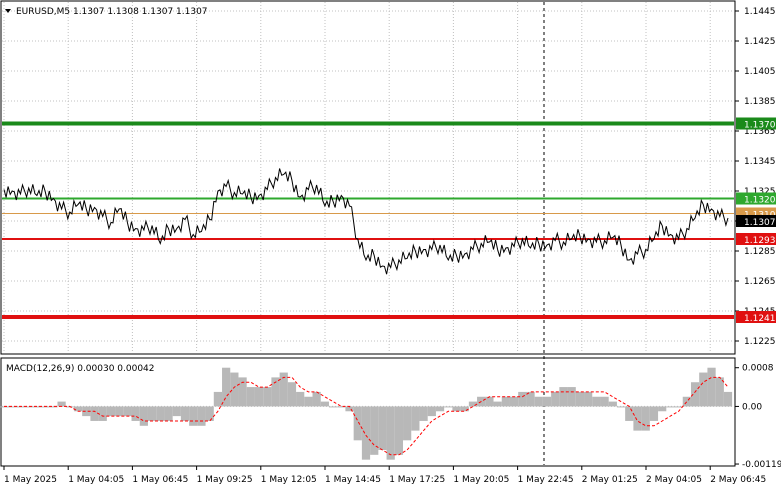 The height and width of the screenshot is (489, 781). Describe the element at coordinates (160, 480) in the screenshot. I see `time-tick-label: 1 May 06:45` at that location.